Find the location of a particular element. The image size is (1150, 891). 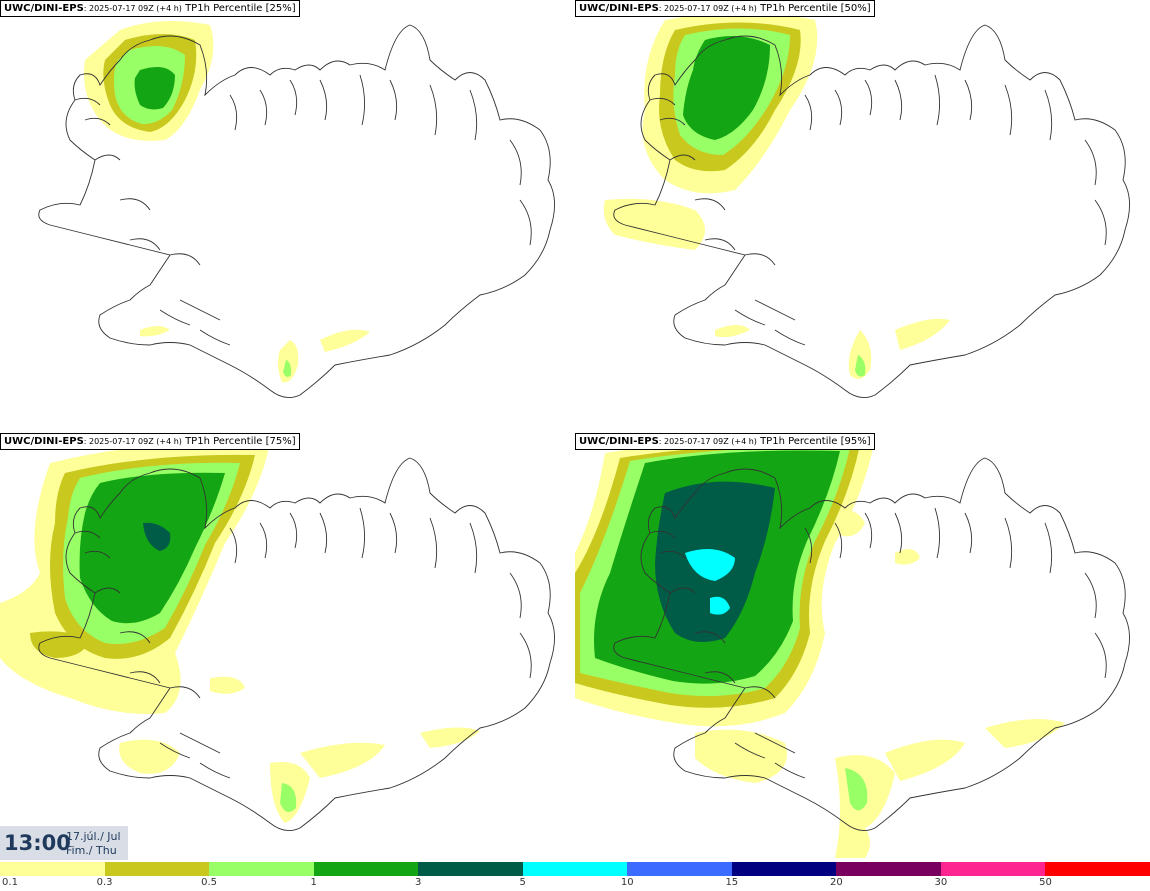

parameter-label: TP1h Percentile [75%] is located at coordinates (238, 441).